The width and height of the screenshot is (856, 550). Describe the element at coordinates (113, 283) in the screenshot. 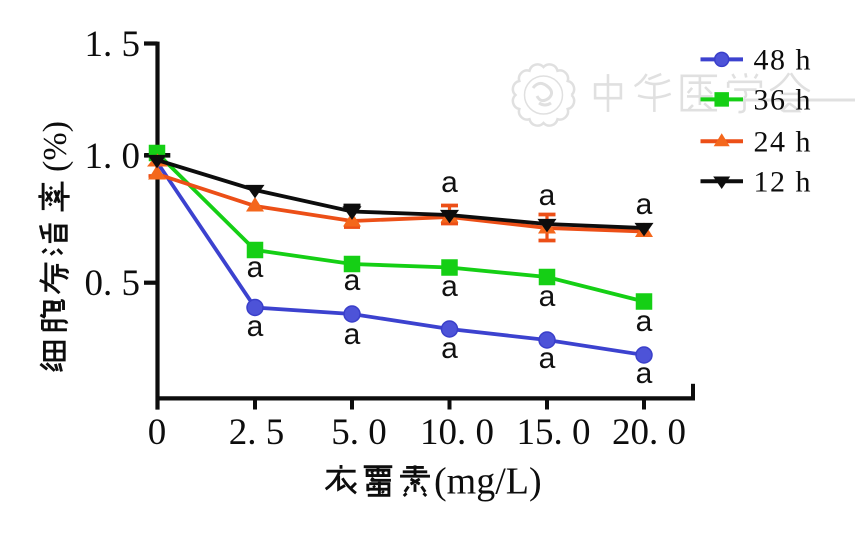

I see `svg-text: 0. 5` at that location.